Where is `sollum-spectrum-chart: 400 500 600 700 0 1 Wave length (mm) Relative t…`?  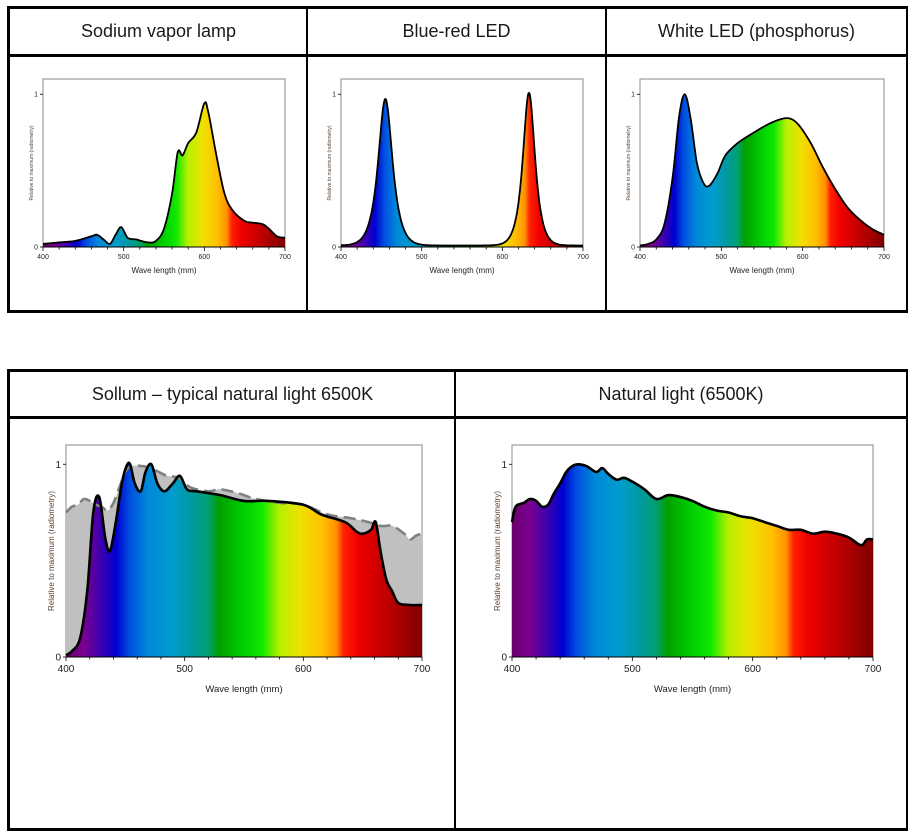 sollum-spectrum-chart: 400 500 600 700 0 1 Wave length (mm) Relative t… is located at coordinates (239, 569).